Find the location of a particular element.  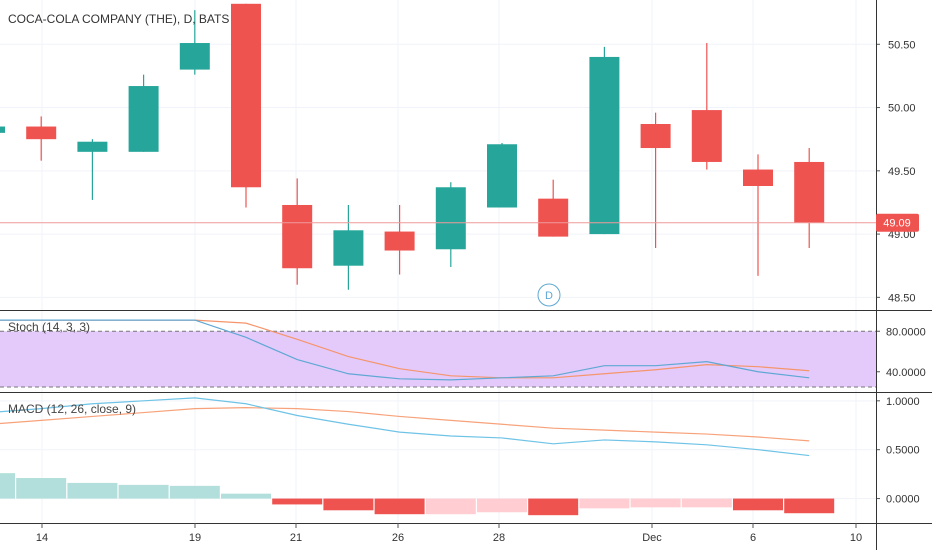

stoch-pane is located at coordinates (405, 350).